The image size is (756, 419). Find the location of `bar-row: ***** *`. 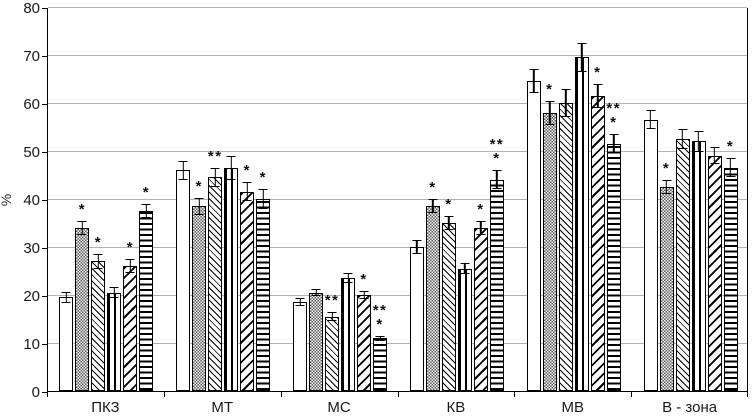

bar-row: ***** * is located at coordinates (340, 199).